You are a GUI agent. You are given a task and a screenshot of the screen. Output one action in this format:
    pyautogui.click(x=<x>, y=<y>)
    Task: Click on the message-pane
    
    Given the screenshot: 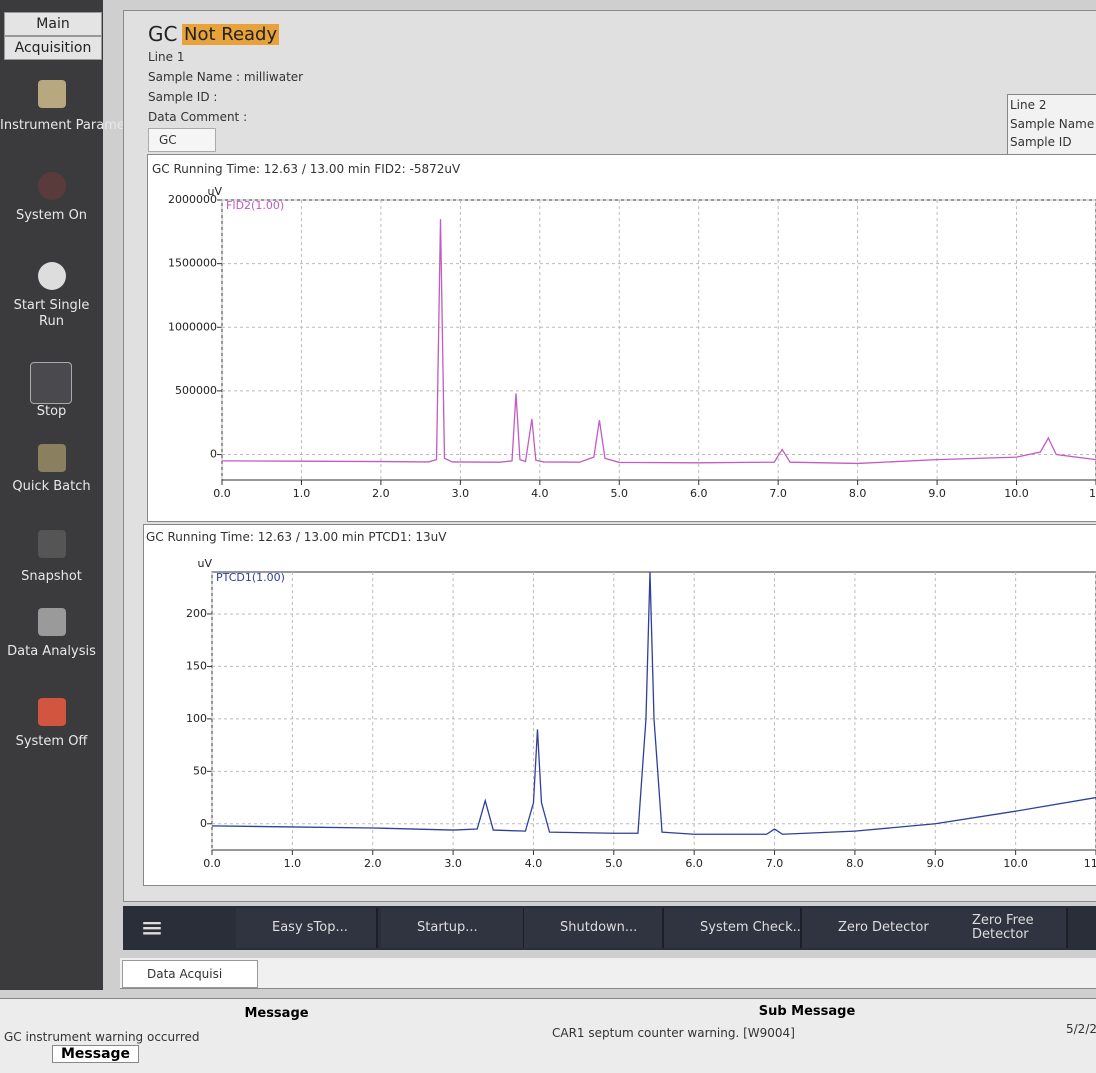 What is the action you would take?
    pyautogui.click(x=548, y=1035)
    